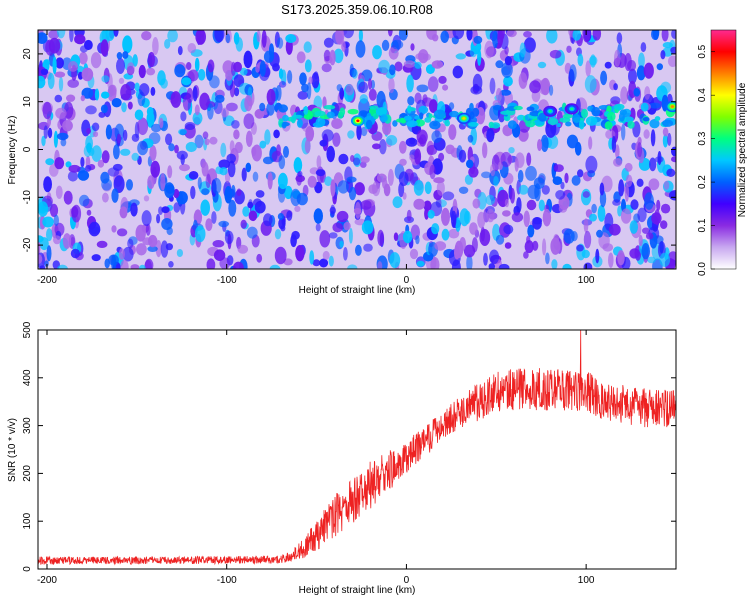 Image resolution: width=750 pixels, height=600 pixels. What do you see at coordinates (227, 580) in the screenshot?
I see `x-tick-label: -100` at bounding box center [227, 580].